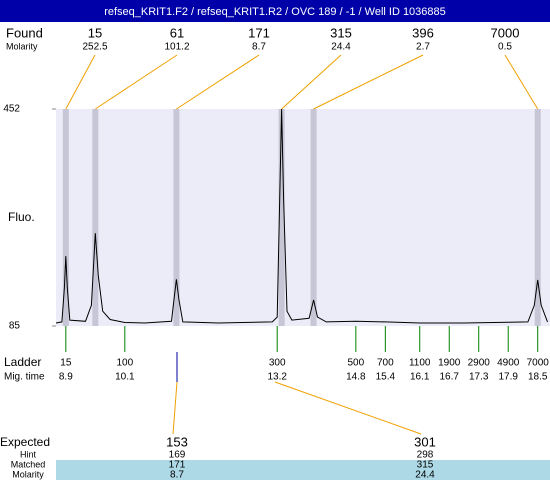 This screenshot has height=480, width=550. Describe the element at coordinates (277, 377) in the screenshot. I see `ladder-mig-time: 13.2` at that location.